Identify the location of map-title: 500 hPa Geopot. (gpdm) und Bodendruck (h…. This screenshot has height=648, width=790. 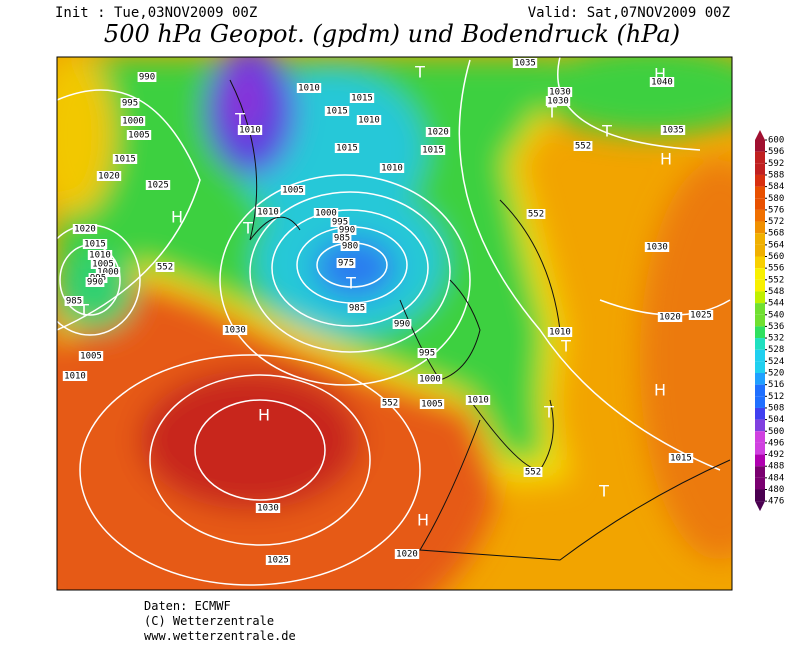
(392, 34).